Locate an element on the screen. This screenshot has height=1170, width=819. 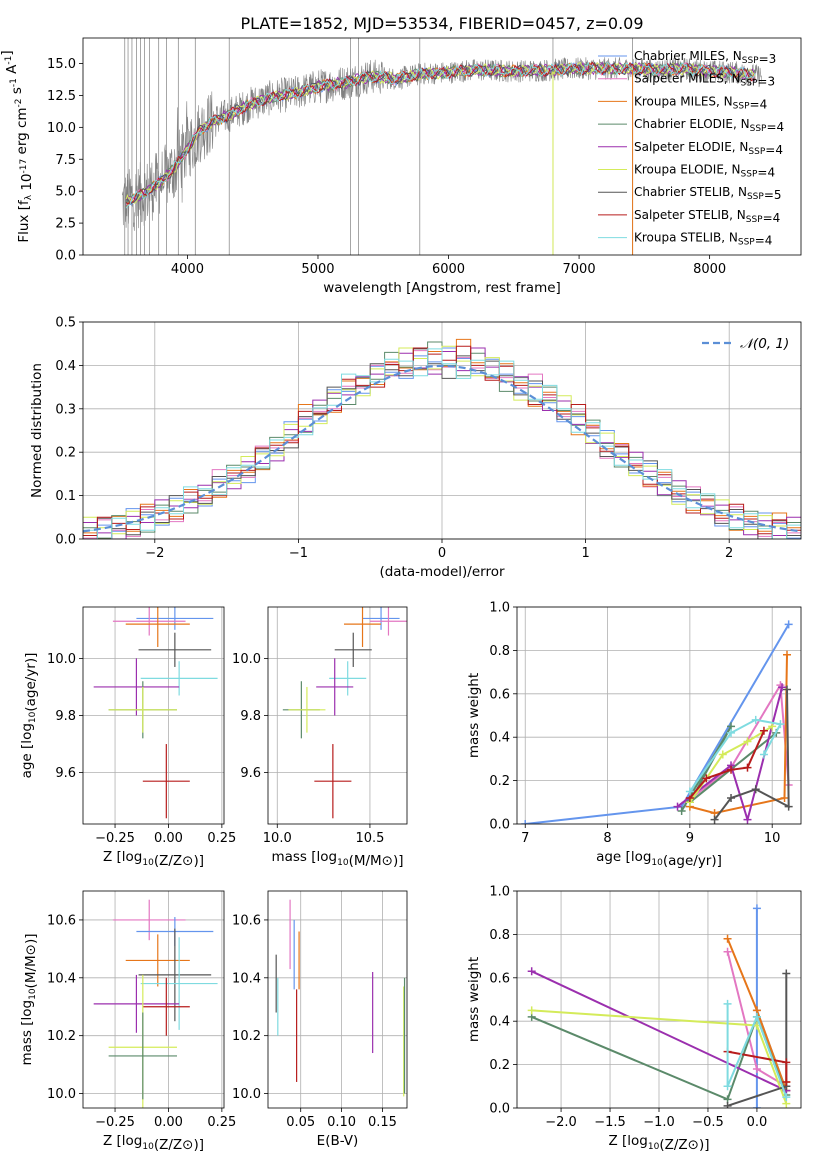
x-tick-label: 8000 is located at coordinates (709, 269).